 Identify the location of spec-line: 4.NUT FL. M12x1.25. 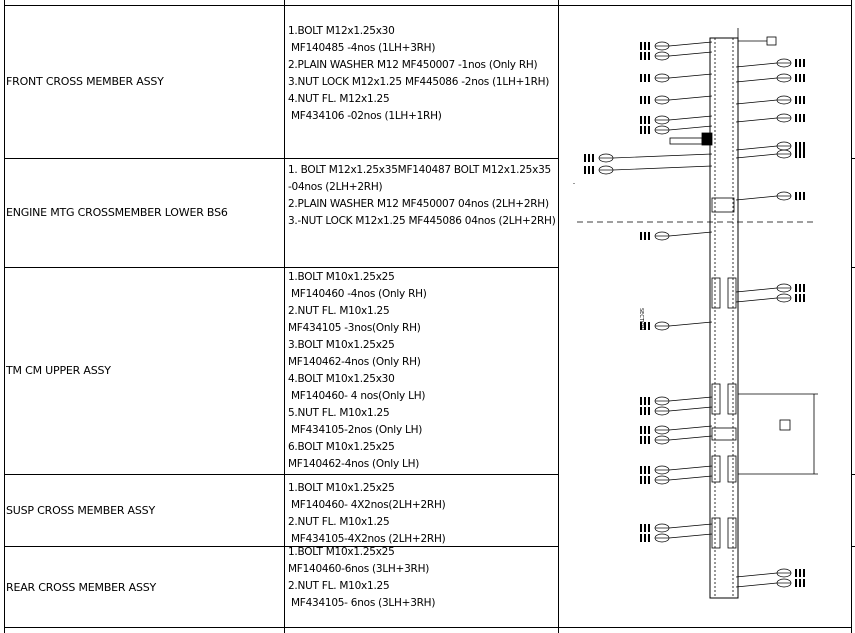
(339, 99).